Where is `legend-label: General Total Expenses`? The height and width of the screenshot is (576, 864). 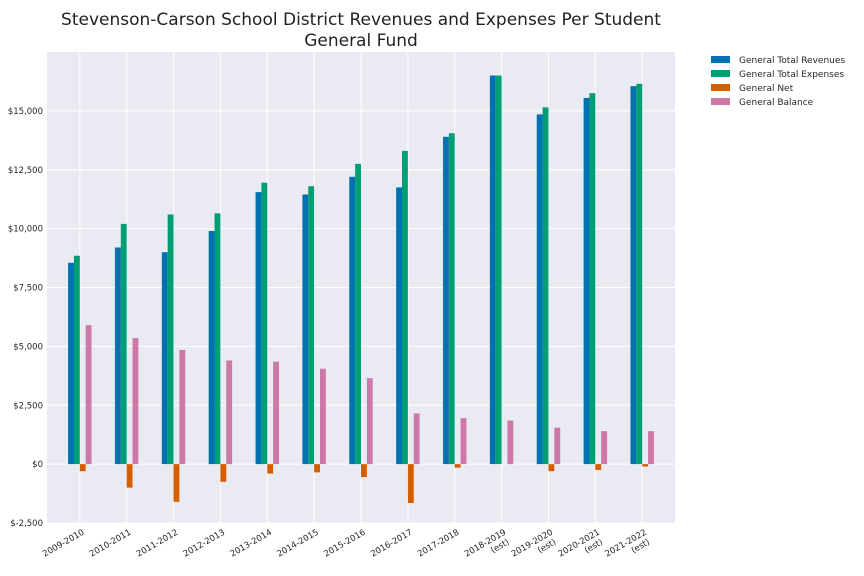 legend-label: General Total Expenses is located at coordinates (791, 75).